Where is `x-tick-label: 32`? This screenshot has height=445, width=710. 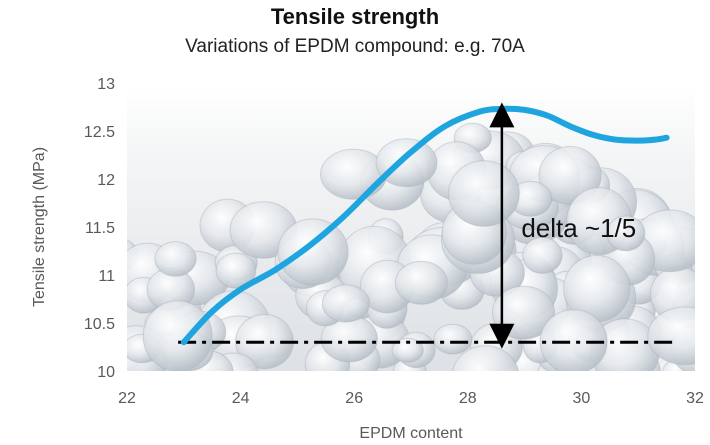
x-tick-label: 32 is located at coordinates (695, 398).